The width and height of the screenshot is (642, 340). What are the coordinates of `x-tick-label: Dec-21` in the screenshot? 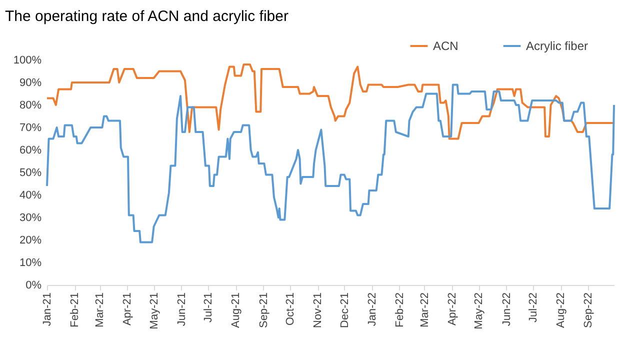 It's located at (344, 310).